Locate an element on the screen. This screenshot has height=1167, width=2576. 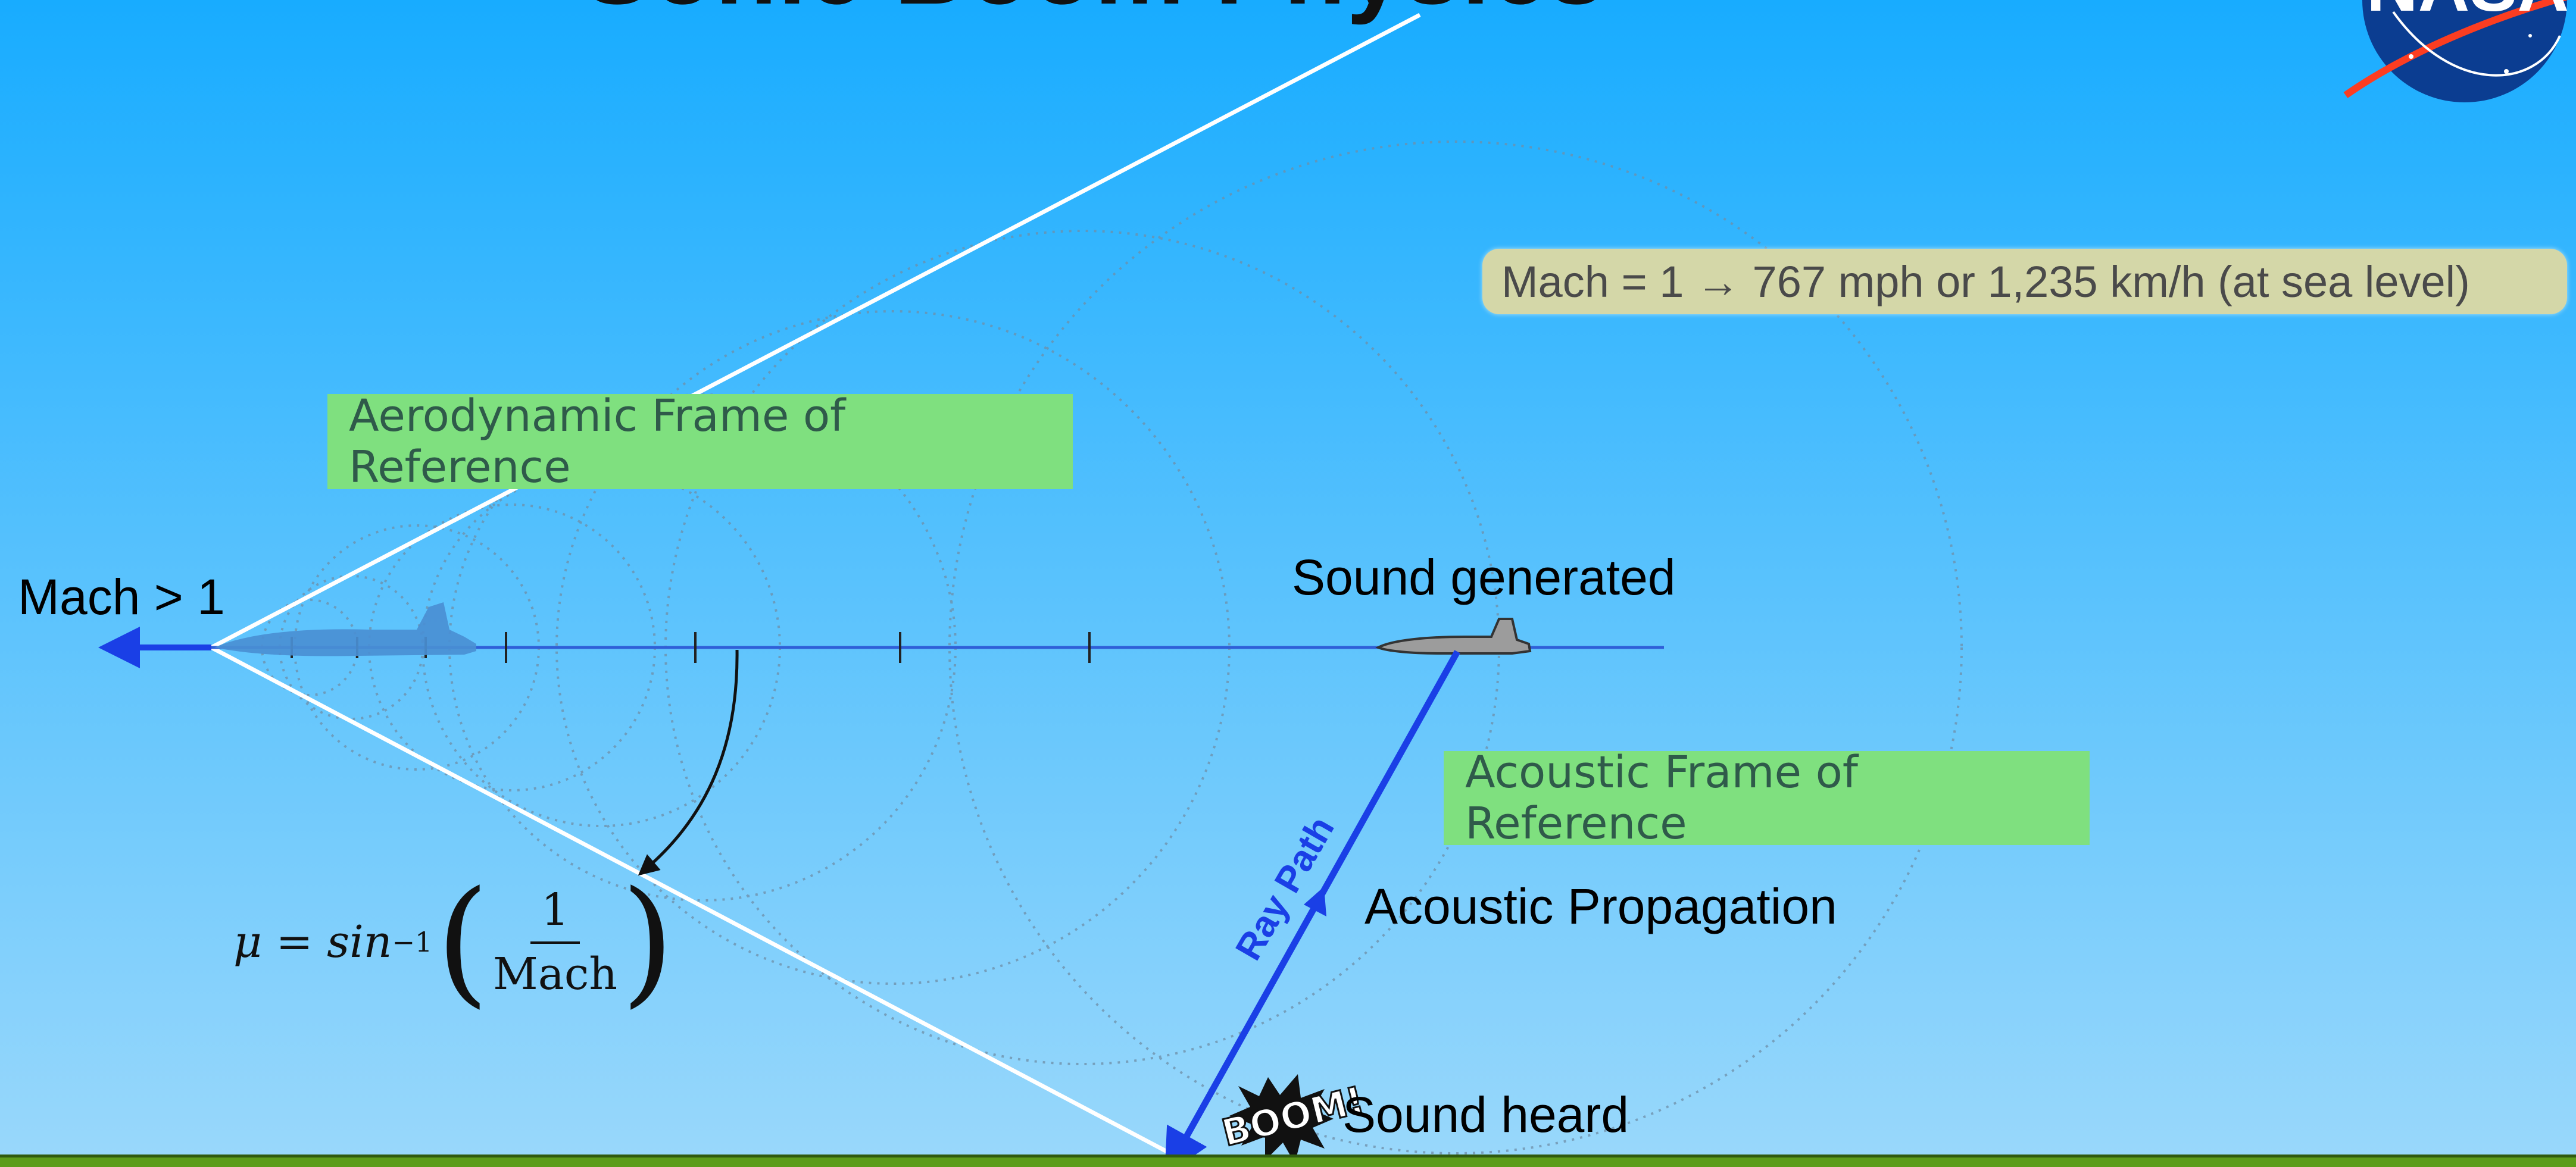
formula-numerator: 1 is located at coordinates (555, 914).